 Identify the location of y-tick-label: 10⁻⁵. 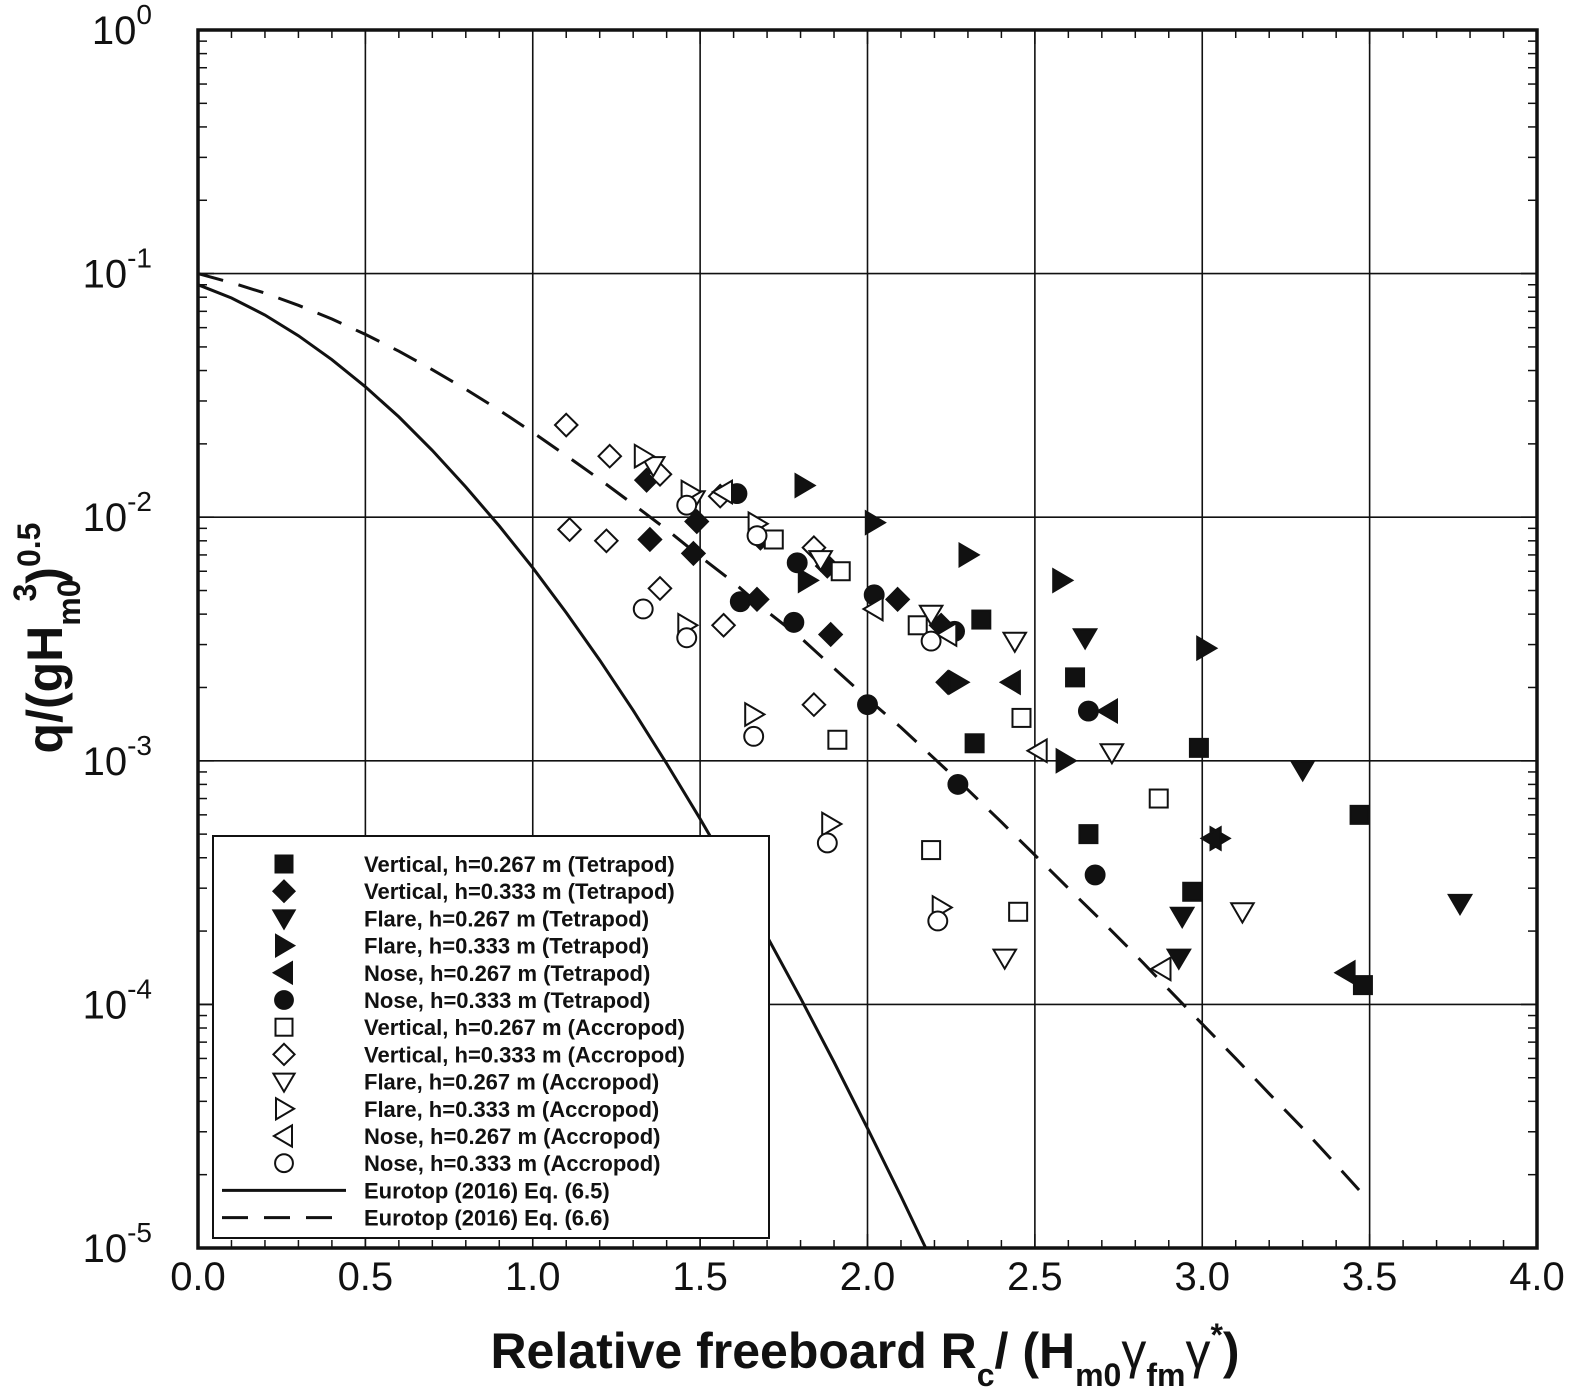
(117, 1244).